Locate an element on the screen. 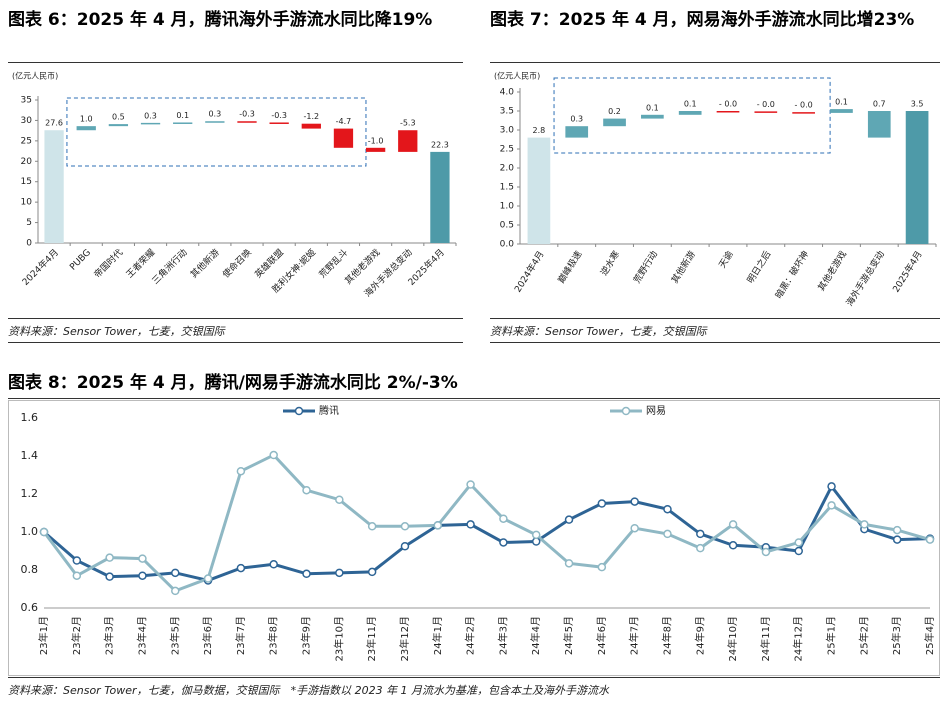  x-tick-label: PUBG is located at coordinates (80, 260).